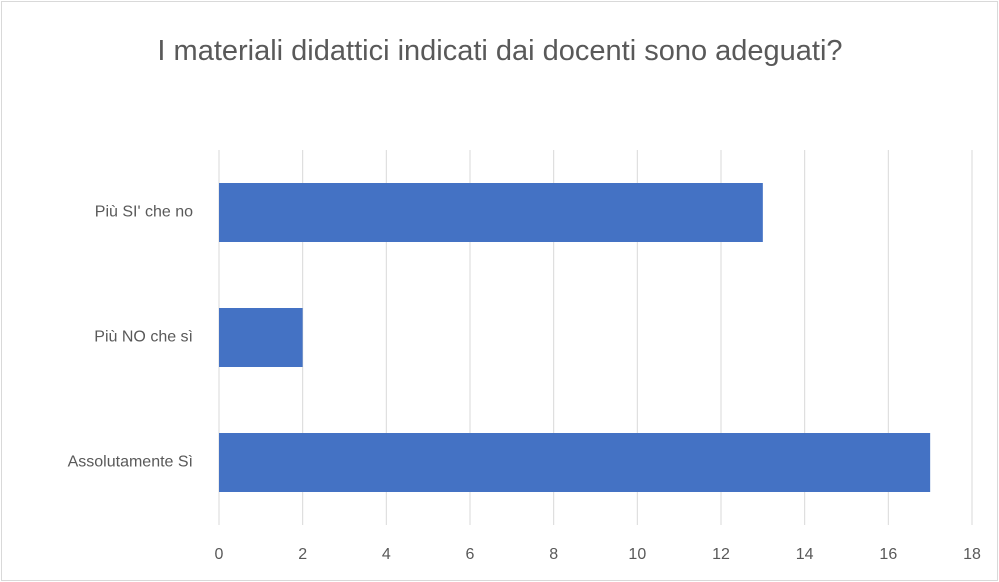 The image size is (999, 582). I want to click on y-tick-label: Assolutamente Sì, so click(130, 462).